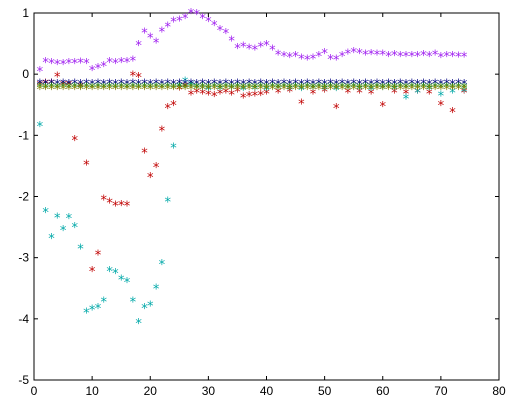  What do you see at coordinates (151, 391) in the screenshot?
I see `x-tick-label: 20` at bounding box center [151, 391].